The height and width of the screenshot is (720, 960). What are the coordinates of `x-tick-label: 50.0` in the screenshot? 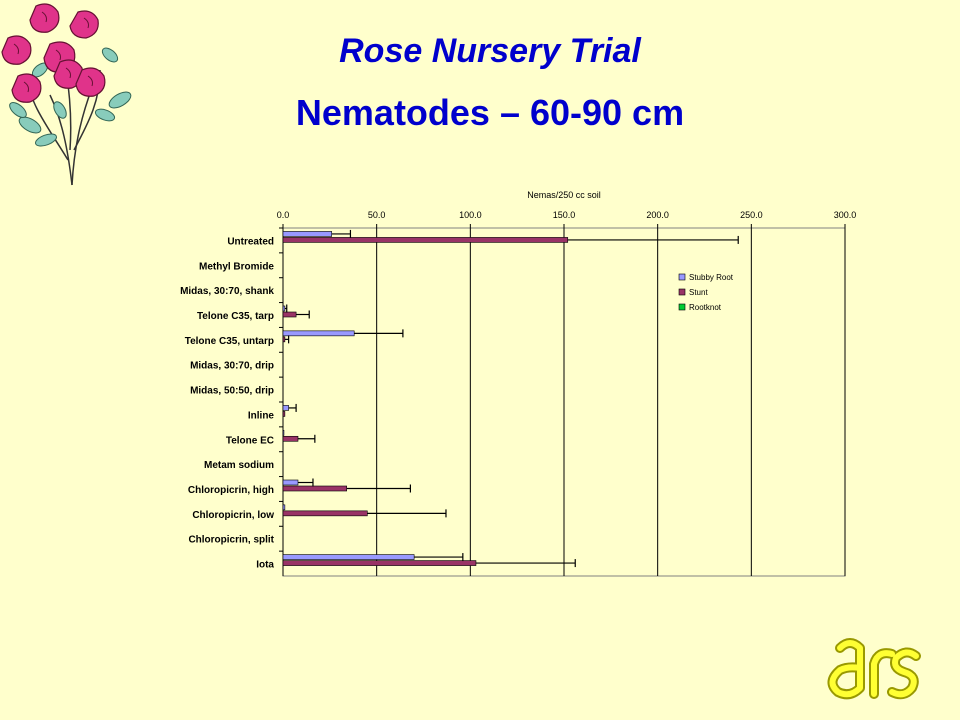 It's located at (377, 215).